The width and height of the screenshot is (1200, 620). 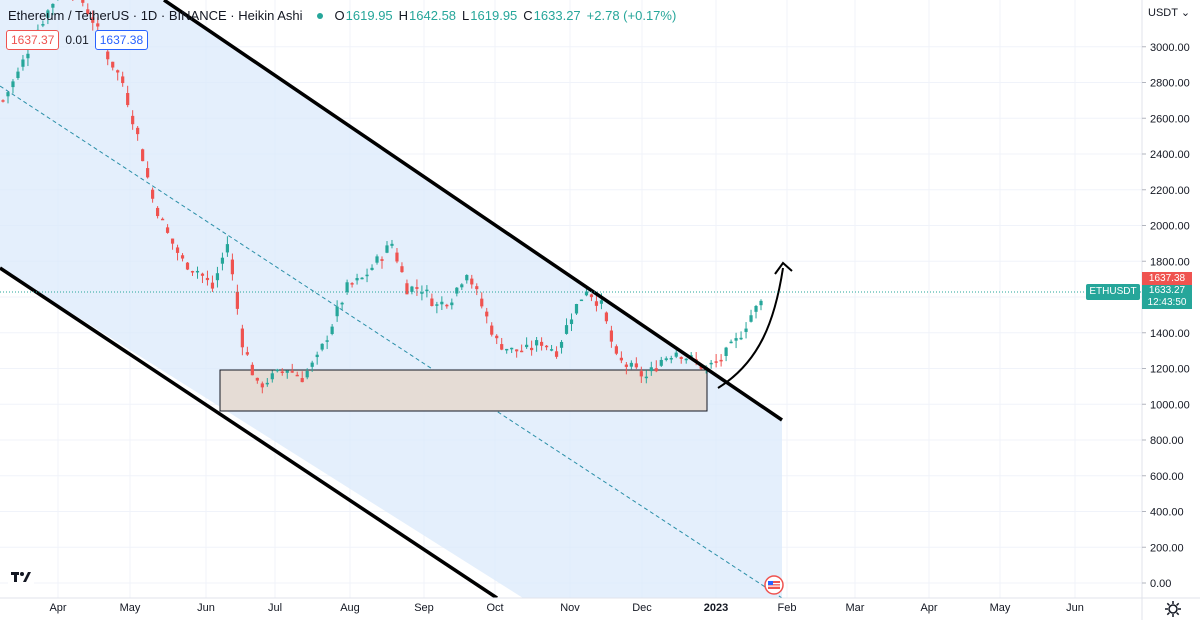 What do you see at coordinates (1169, 12) in the screenshot?
I see `currency-selector: USDT ⌄` at bounding box center [1169, 12].